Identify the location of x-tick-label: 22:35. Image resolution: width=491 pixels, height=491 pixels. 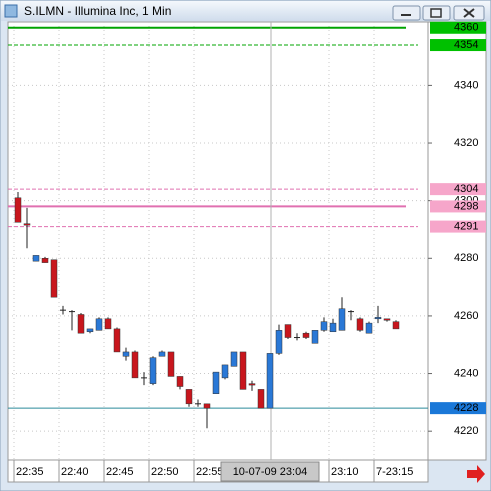
(30, 472).